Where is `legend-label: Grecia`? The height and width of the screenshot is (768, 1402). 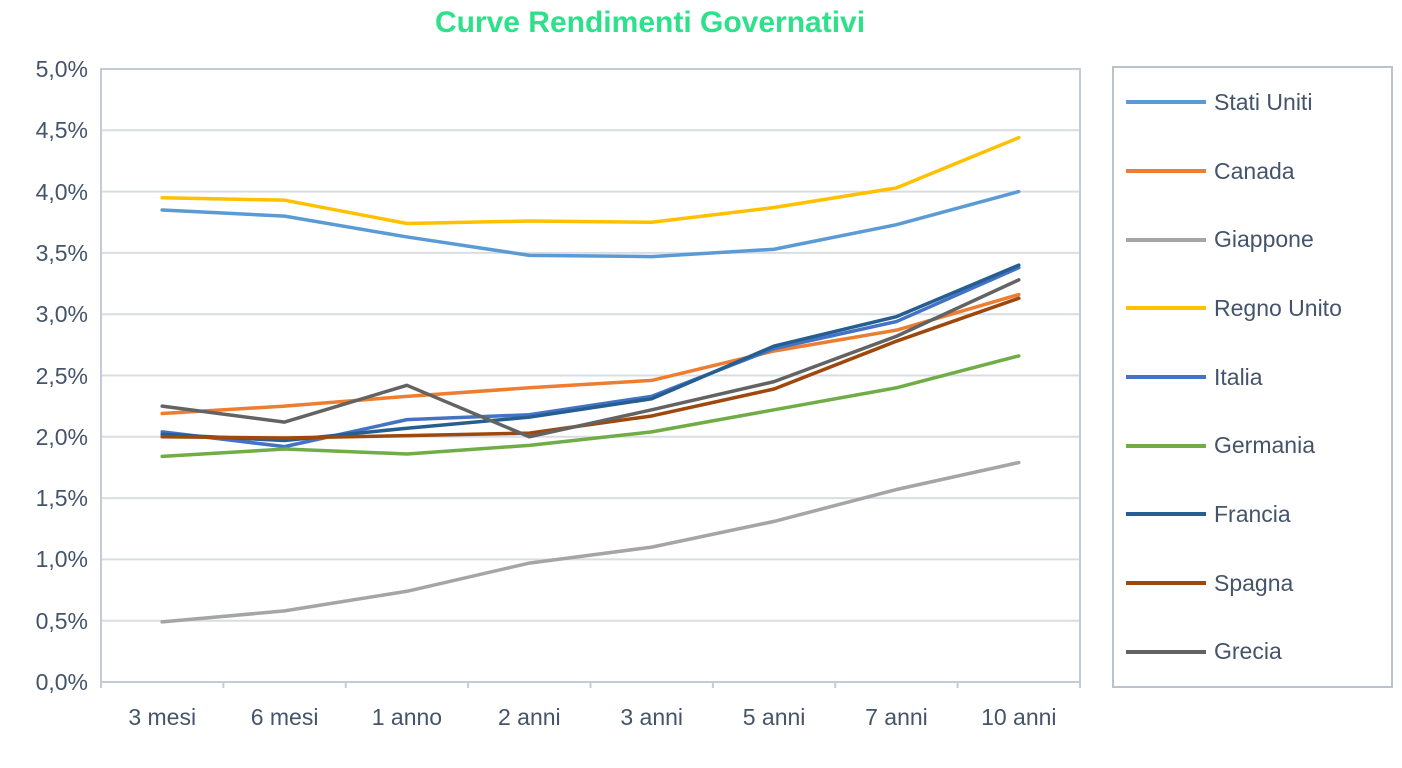
legend-label: Grecia is located at coordinates (1248, 651).